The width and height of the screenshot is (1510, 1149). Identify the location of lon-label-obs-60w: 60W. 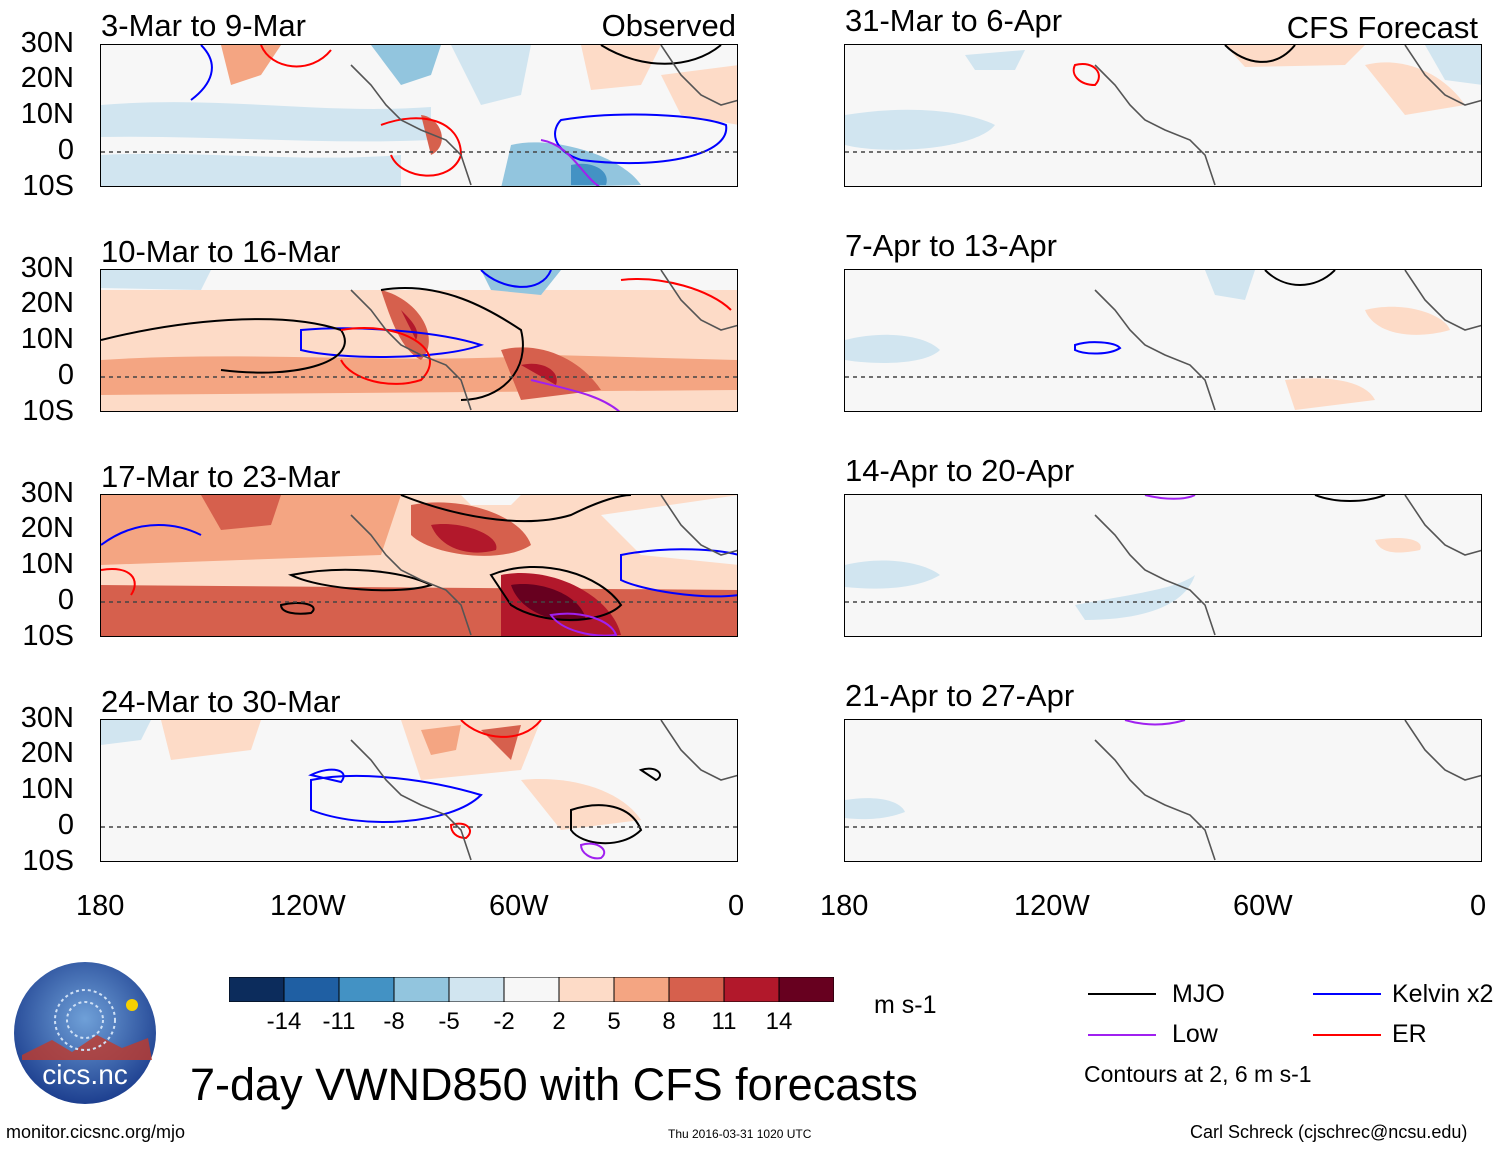
(519, 906).